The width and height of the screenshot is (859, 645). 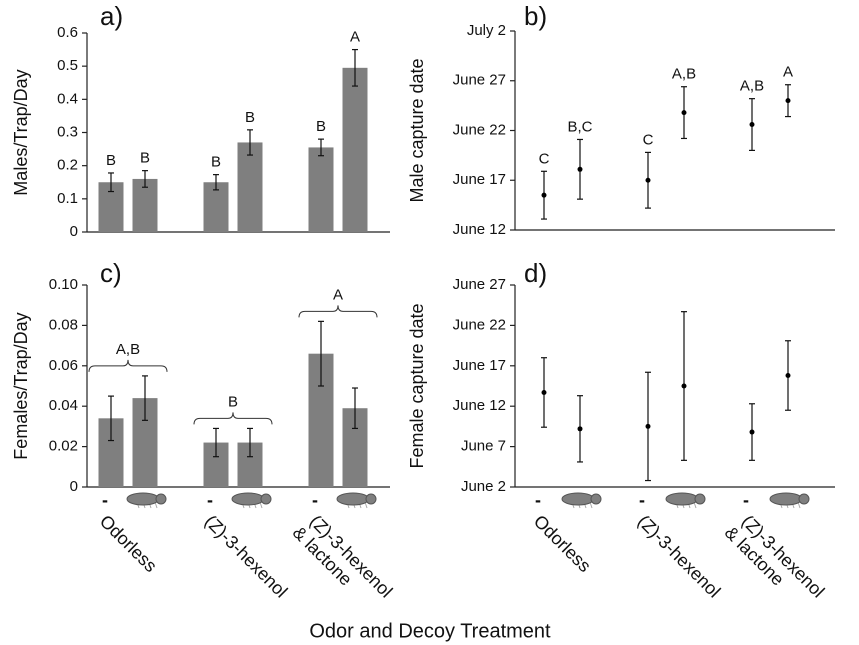 I want to click on y-tick-label: 0.2, so click(x=67, y=165).